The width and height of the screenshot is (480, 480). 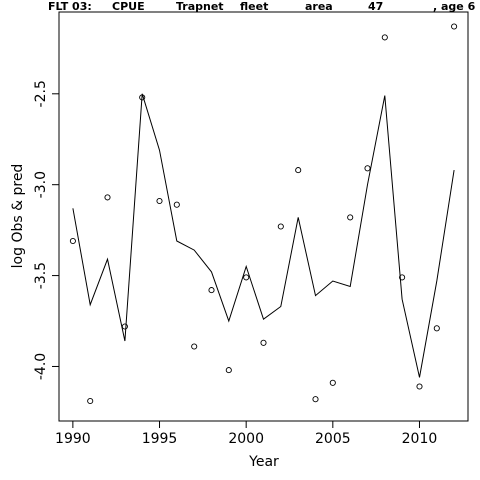 I want to click on title-part: CPUE, so click(x=128, y=6).